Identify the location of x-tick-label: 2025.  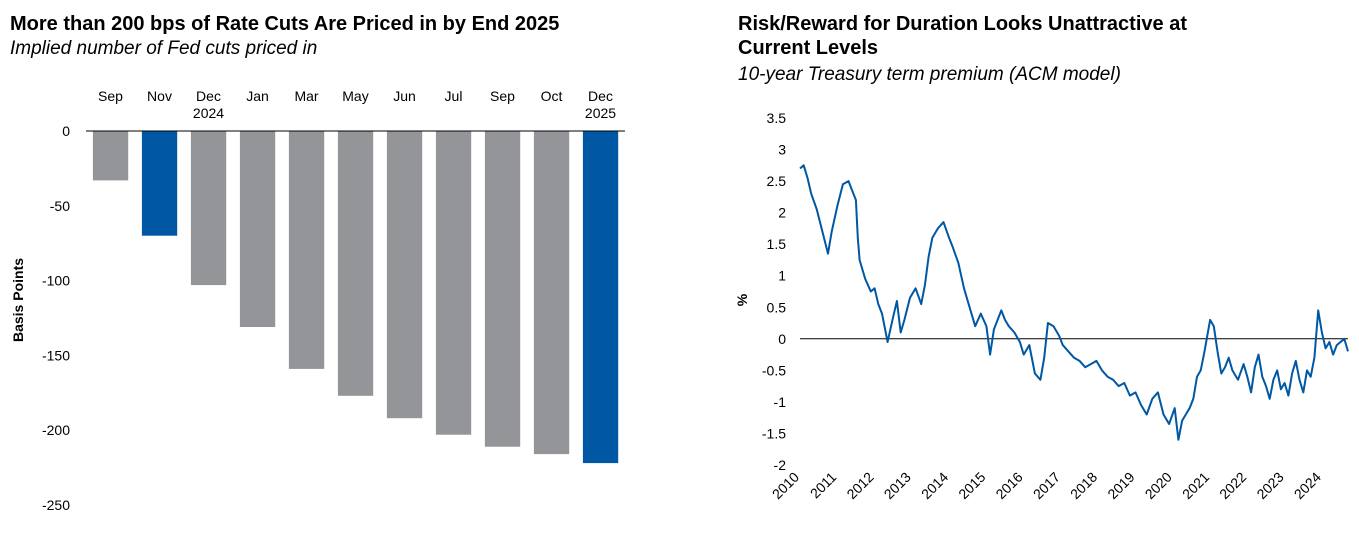
(600, 113).